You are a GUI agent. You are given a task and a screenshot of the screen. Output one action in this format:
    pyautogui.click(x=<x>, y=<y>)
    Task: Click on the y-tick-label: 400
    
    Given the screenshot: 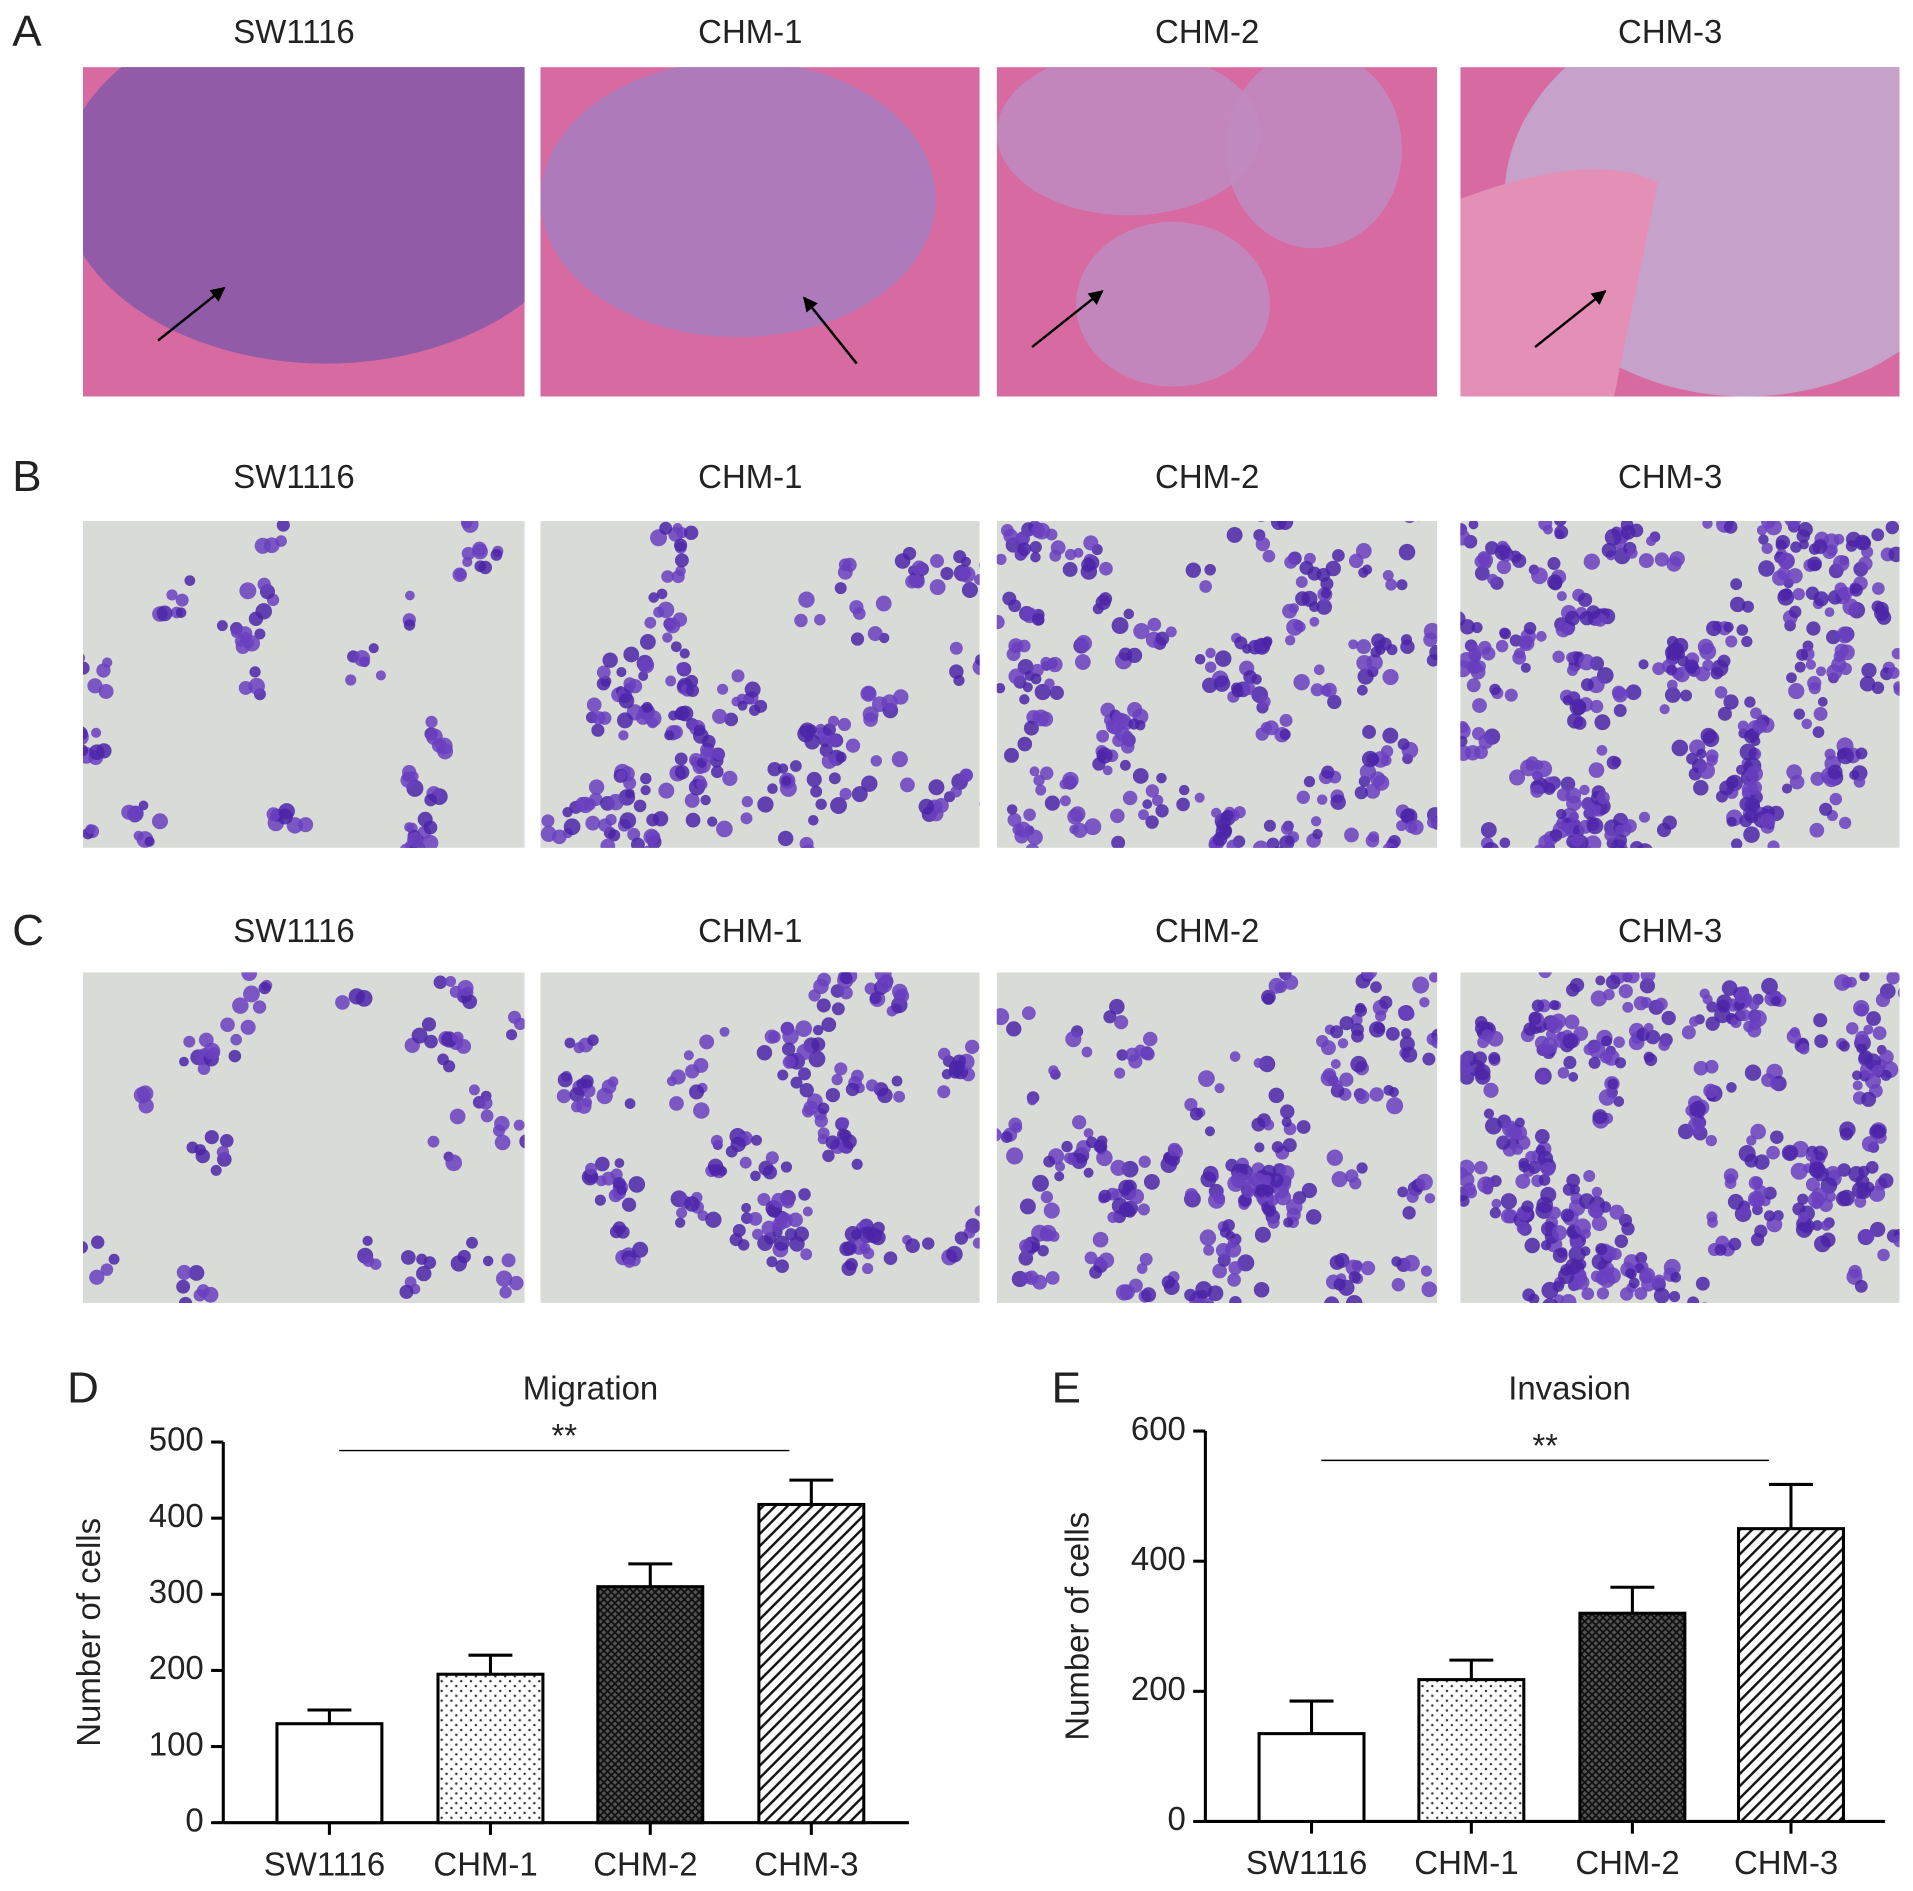 What is the action you would take?
    pyautogui.click(x=1158, y=1558)
    